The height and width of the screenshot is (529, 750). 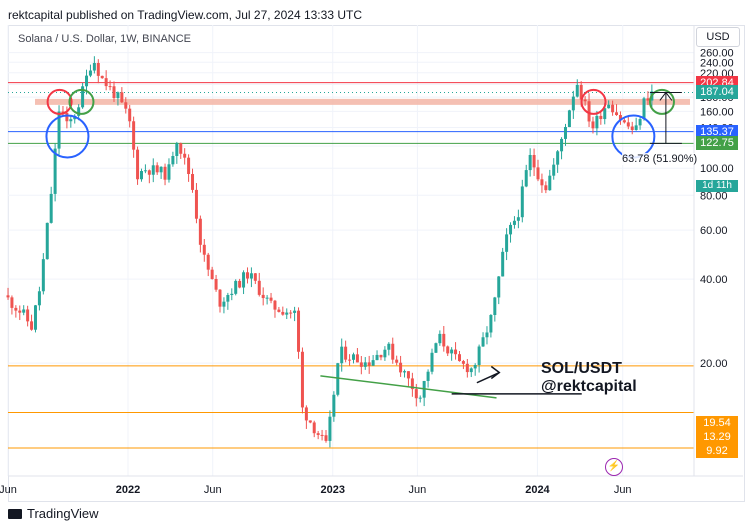 What do you see at coordinates (63, 513) in the screenshot?
I see `brand-name: TradingView` at bounding box center [63, 513].